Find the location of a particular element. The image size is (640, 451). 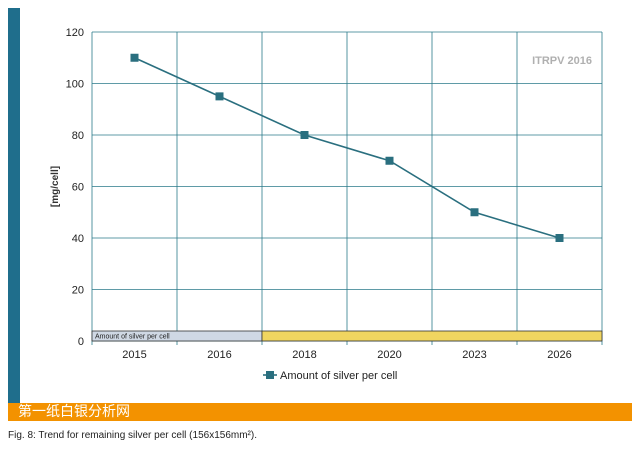

legend-label: Amount of silver per cell is located at coordinates (338, 376).